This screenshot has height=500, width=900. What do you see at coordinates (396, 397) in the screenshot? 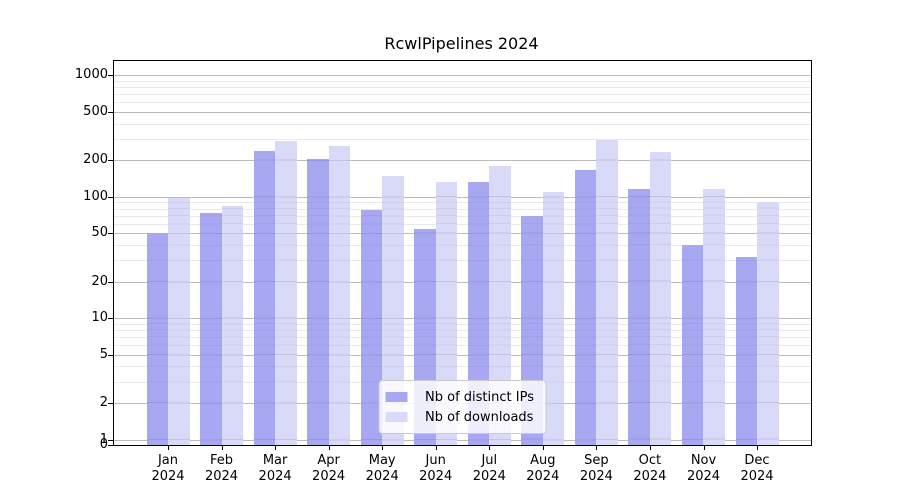
I see `legend-swatch-distinct-ips` at bounding box center [396, 397].